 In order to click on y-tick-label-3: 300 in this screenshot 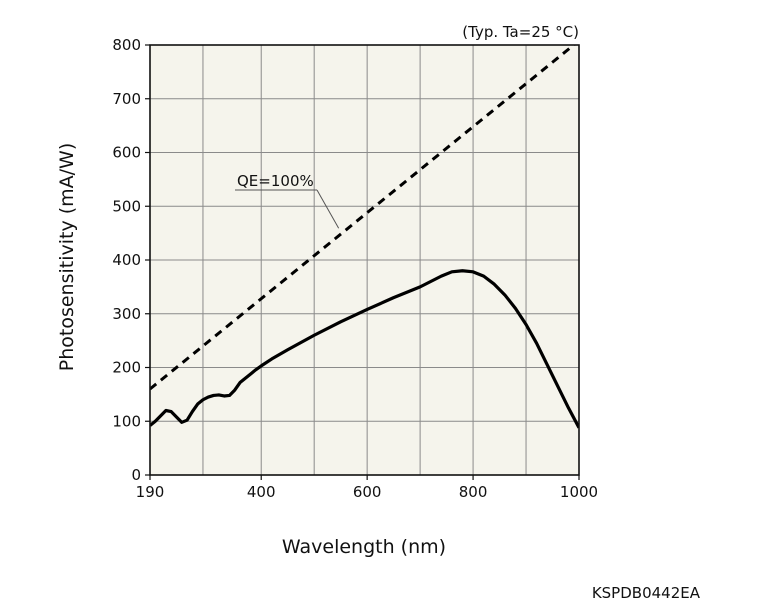, I will do `click(126, 314)`.